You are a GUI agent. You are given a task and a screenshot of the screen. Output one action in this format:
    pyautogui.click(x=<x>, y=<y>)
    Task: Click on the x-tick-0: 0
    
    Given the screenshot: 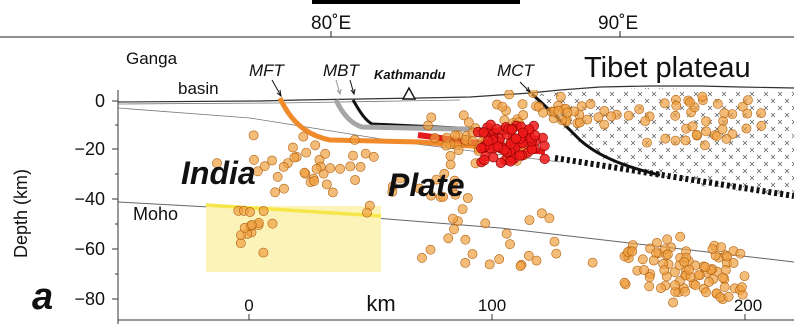 What is the action you would take?
    pyautogui.click(x=248, y=305)
    